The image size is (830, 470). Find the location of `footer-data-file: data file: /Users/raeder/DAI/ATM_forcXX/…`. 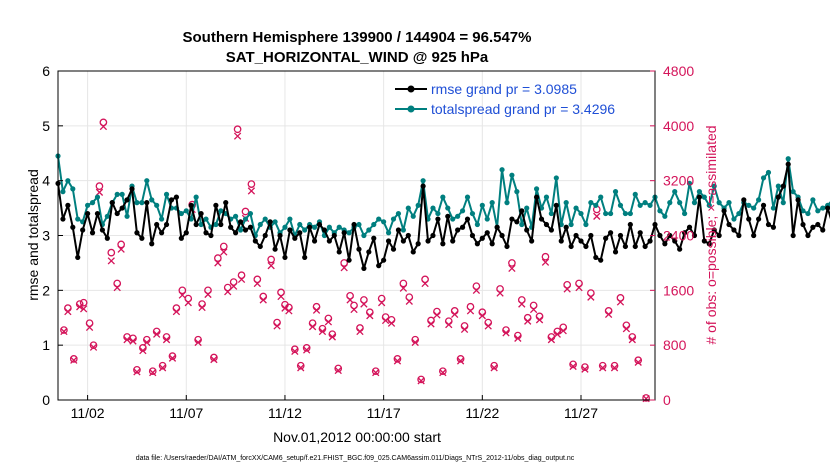

footer-data-file: data file: /Users/raeder/DAI/ATM_forcXX/… is located at coordinates (355, 458).